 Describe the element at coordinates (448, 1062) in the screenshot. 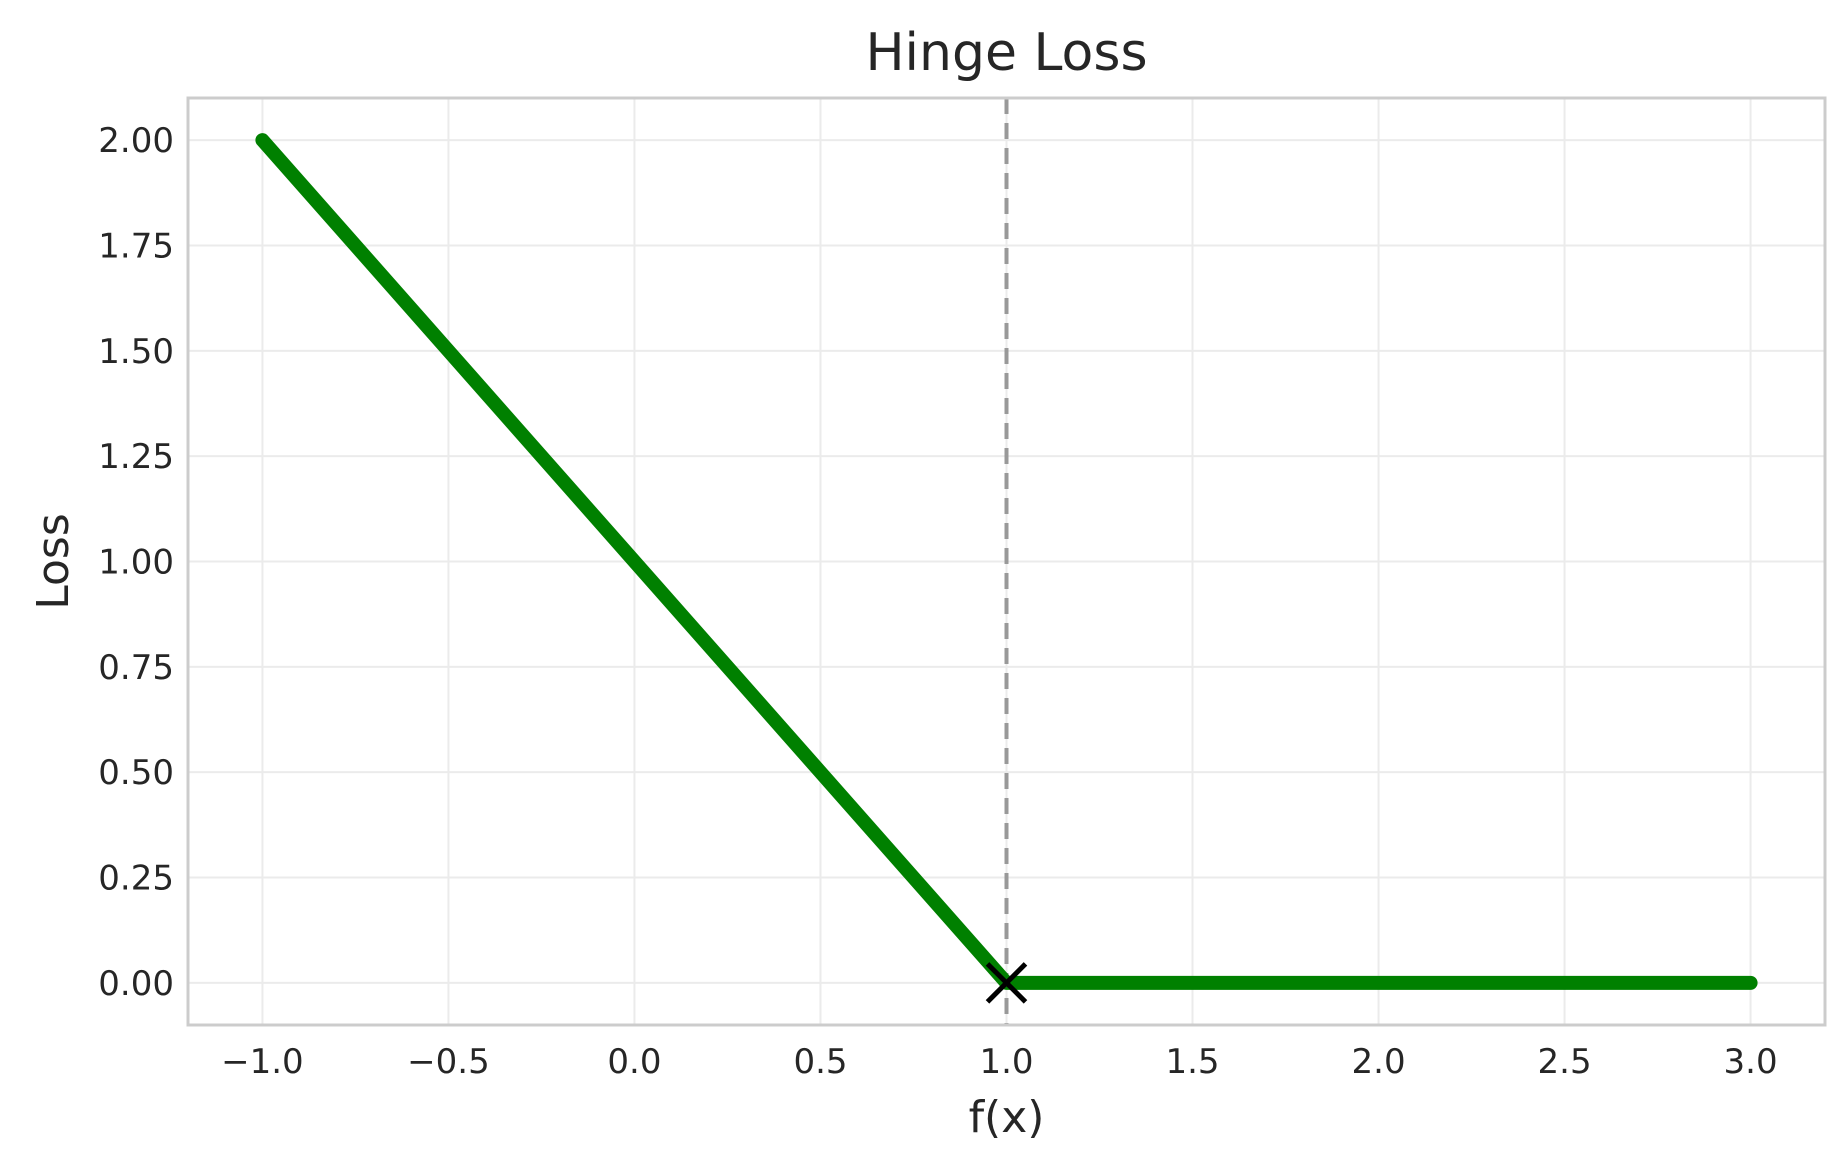

I see `x-tick-label: −0.5` at that location.